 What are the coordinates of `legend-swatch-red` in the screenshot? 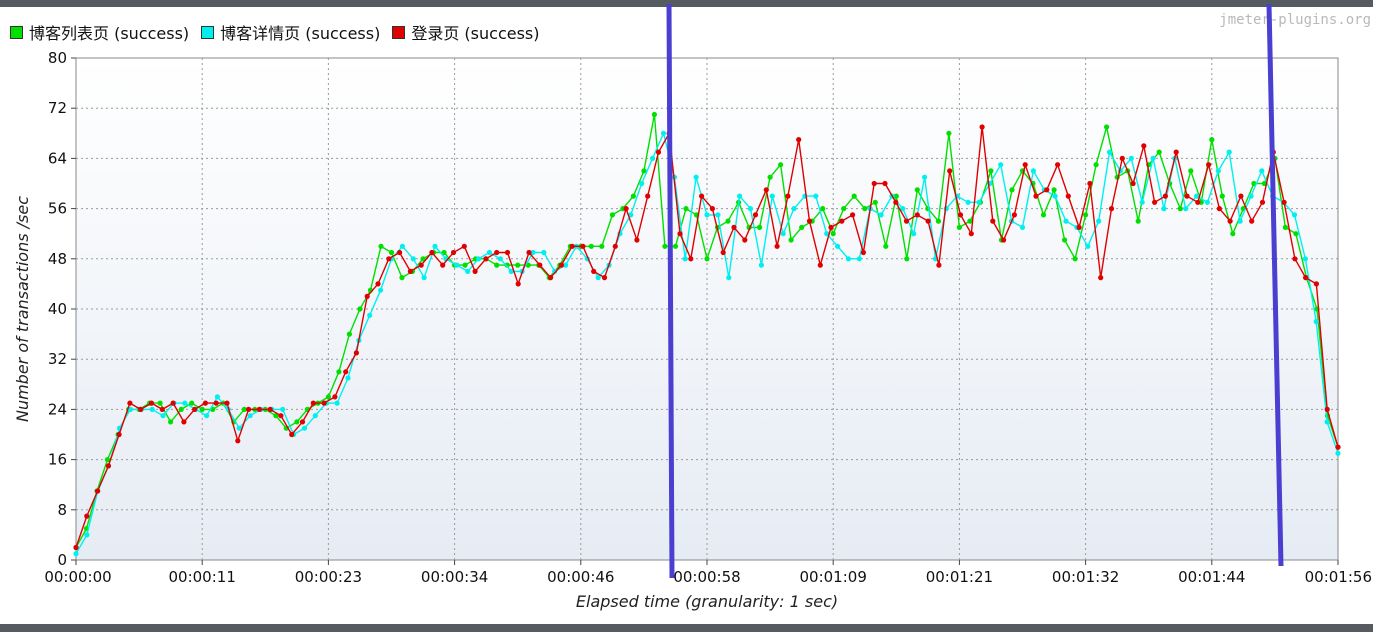 It's located at (399, 32).